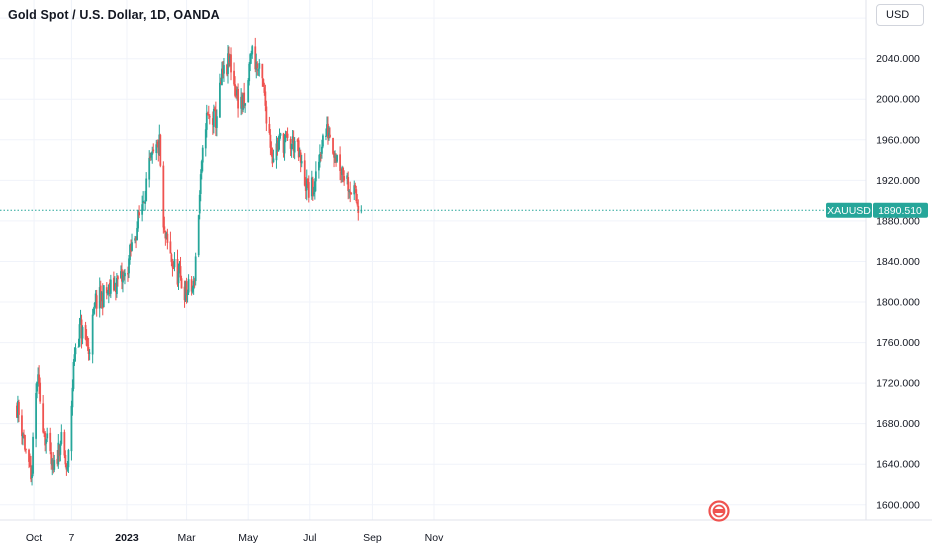 The image size is (932, 555). Describe the element at coordinates (900, 15) in the screenshot. I see `currency-button: USD` at that location.